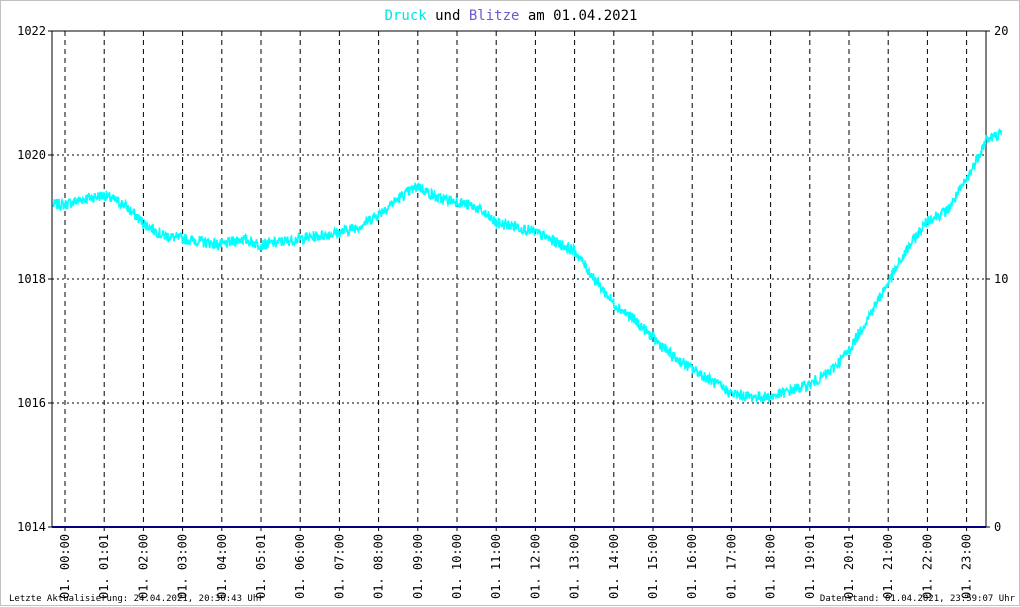 This screenshot has width=1020, height=607. I want to click on x-tick-label-1: 01. 01:01, so click(104, 566).